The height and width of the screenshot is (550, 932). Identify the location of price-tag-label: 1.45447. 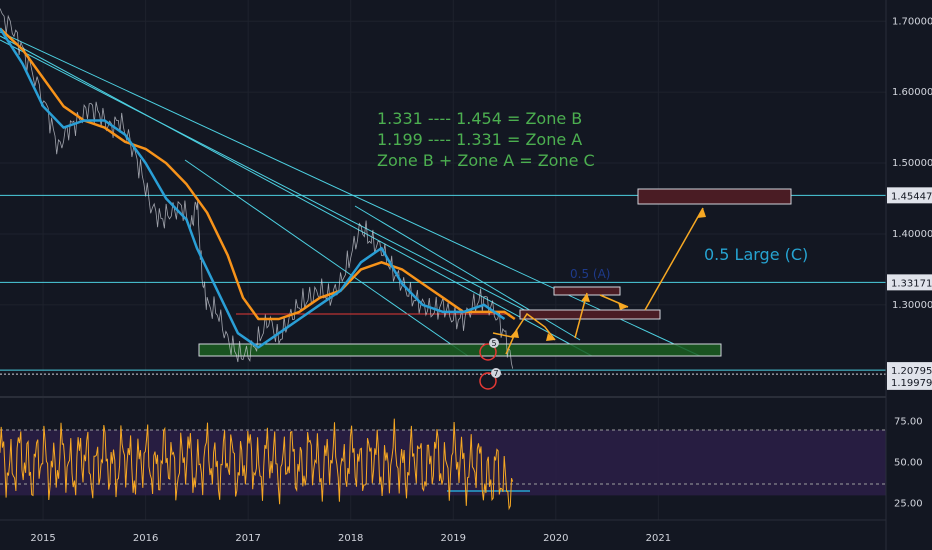
(911, 196).